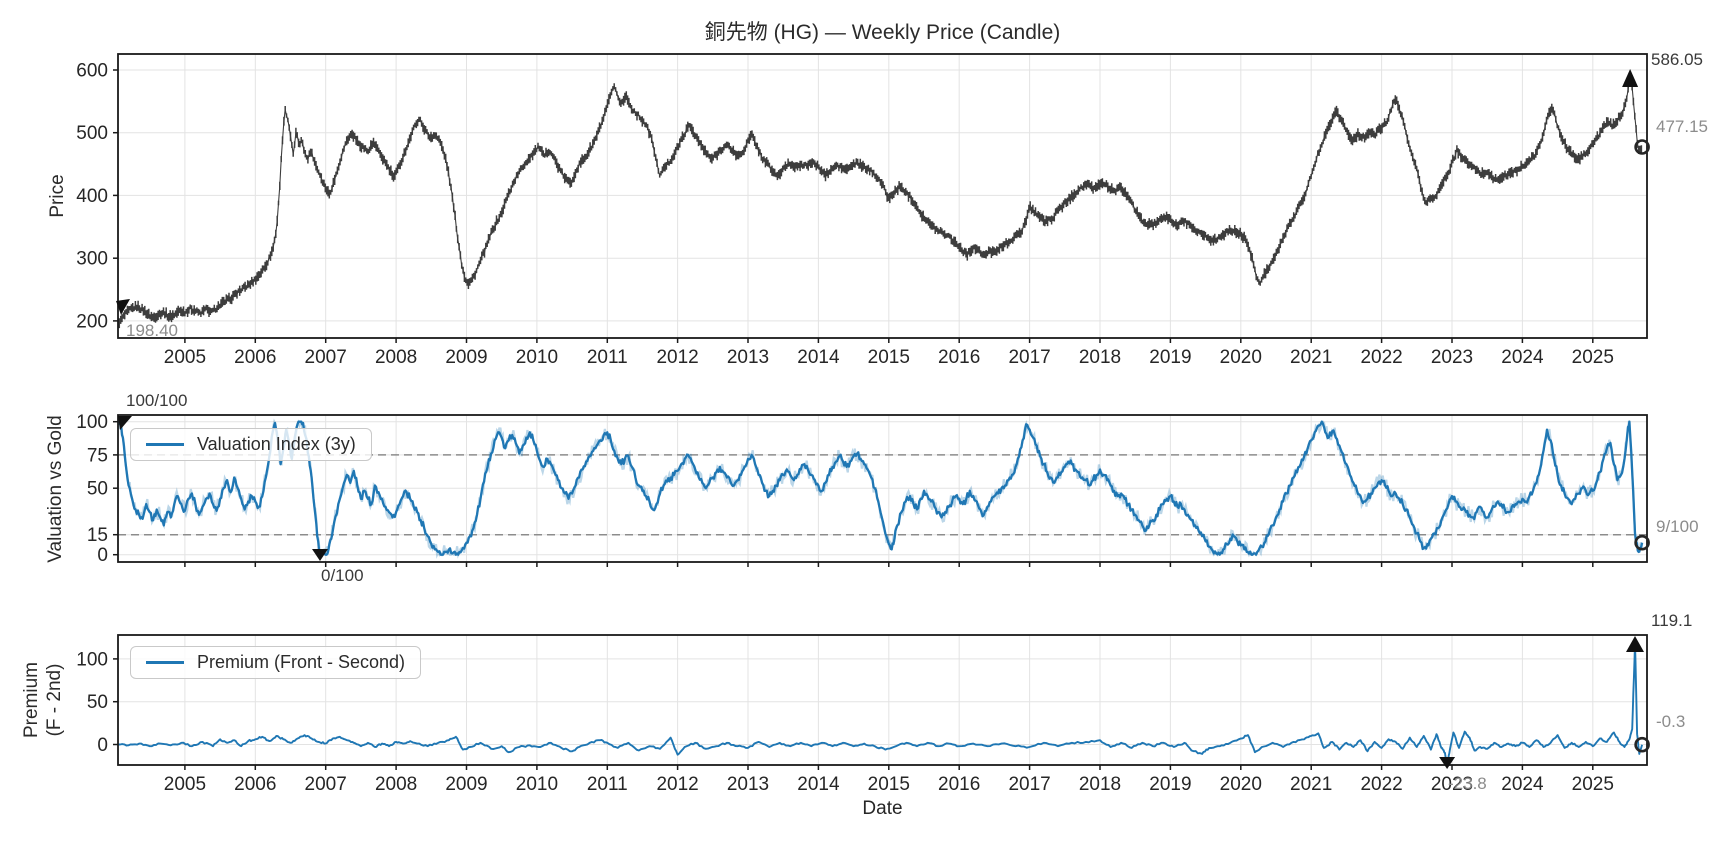 The height and width of the screenshot is (849, 1728). I want to click on annotation-premium-last: -0.3, so click(1671, 721).